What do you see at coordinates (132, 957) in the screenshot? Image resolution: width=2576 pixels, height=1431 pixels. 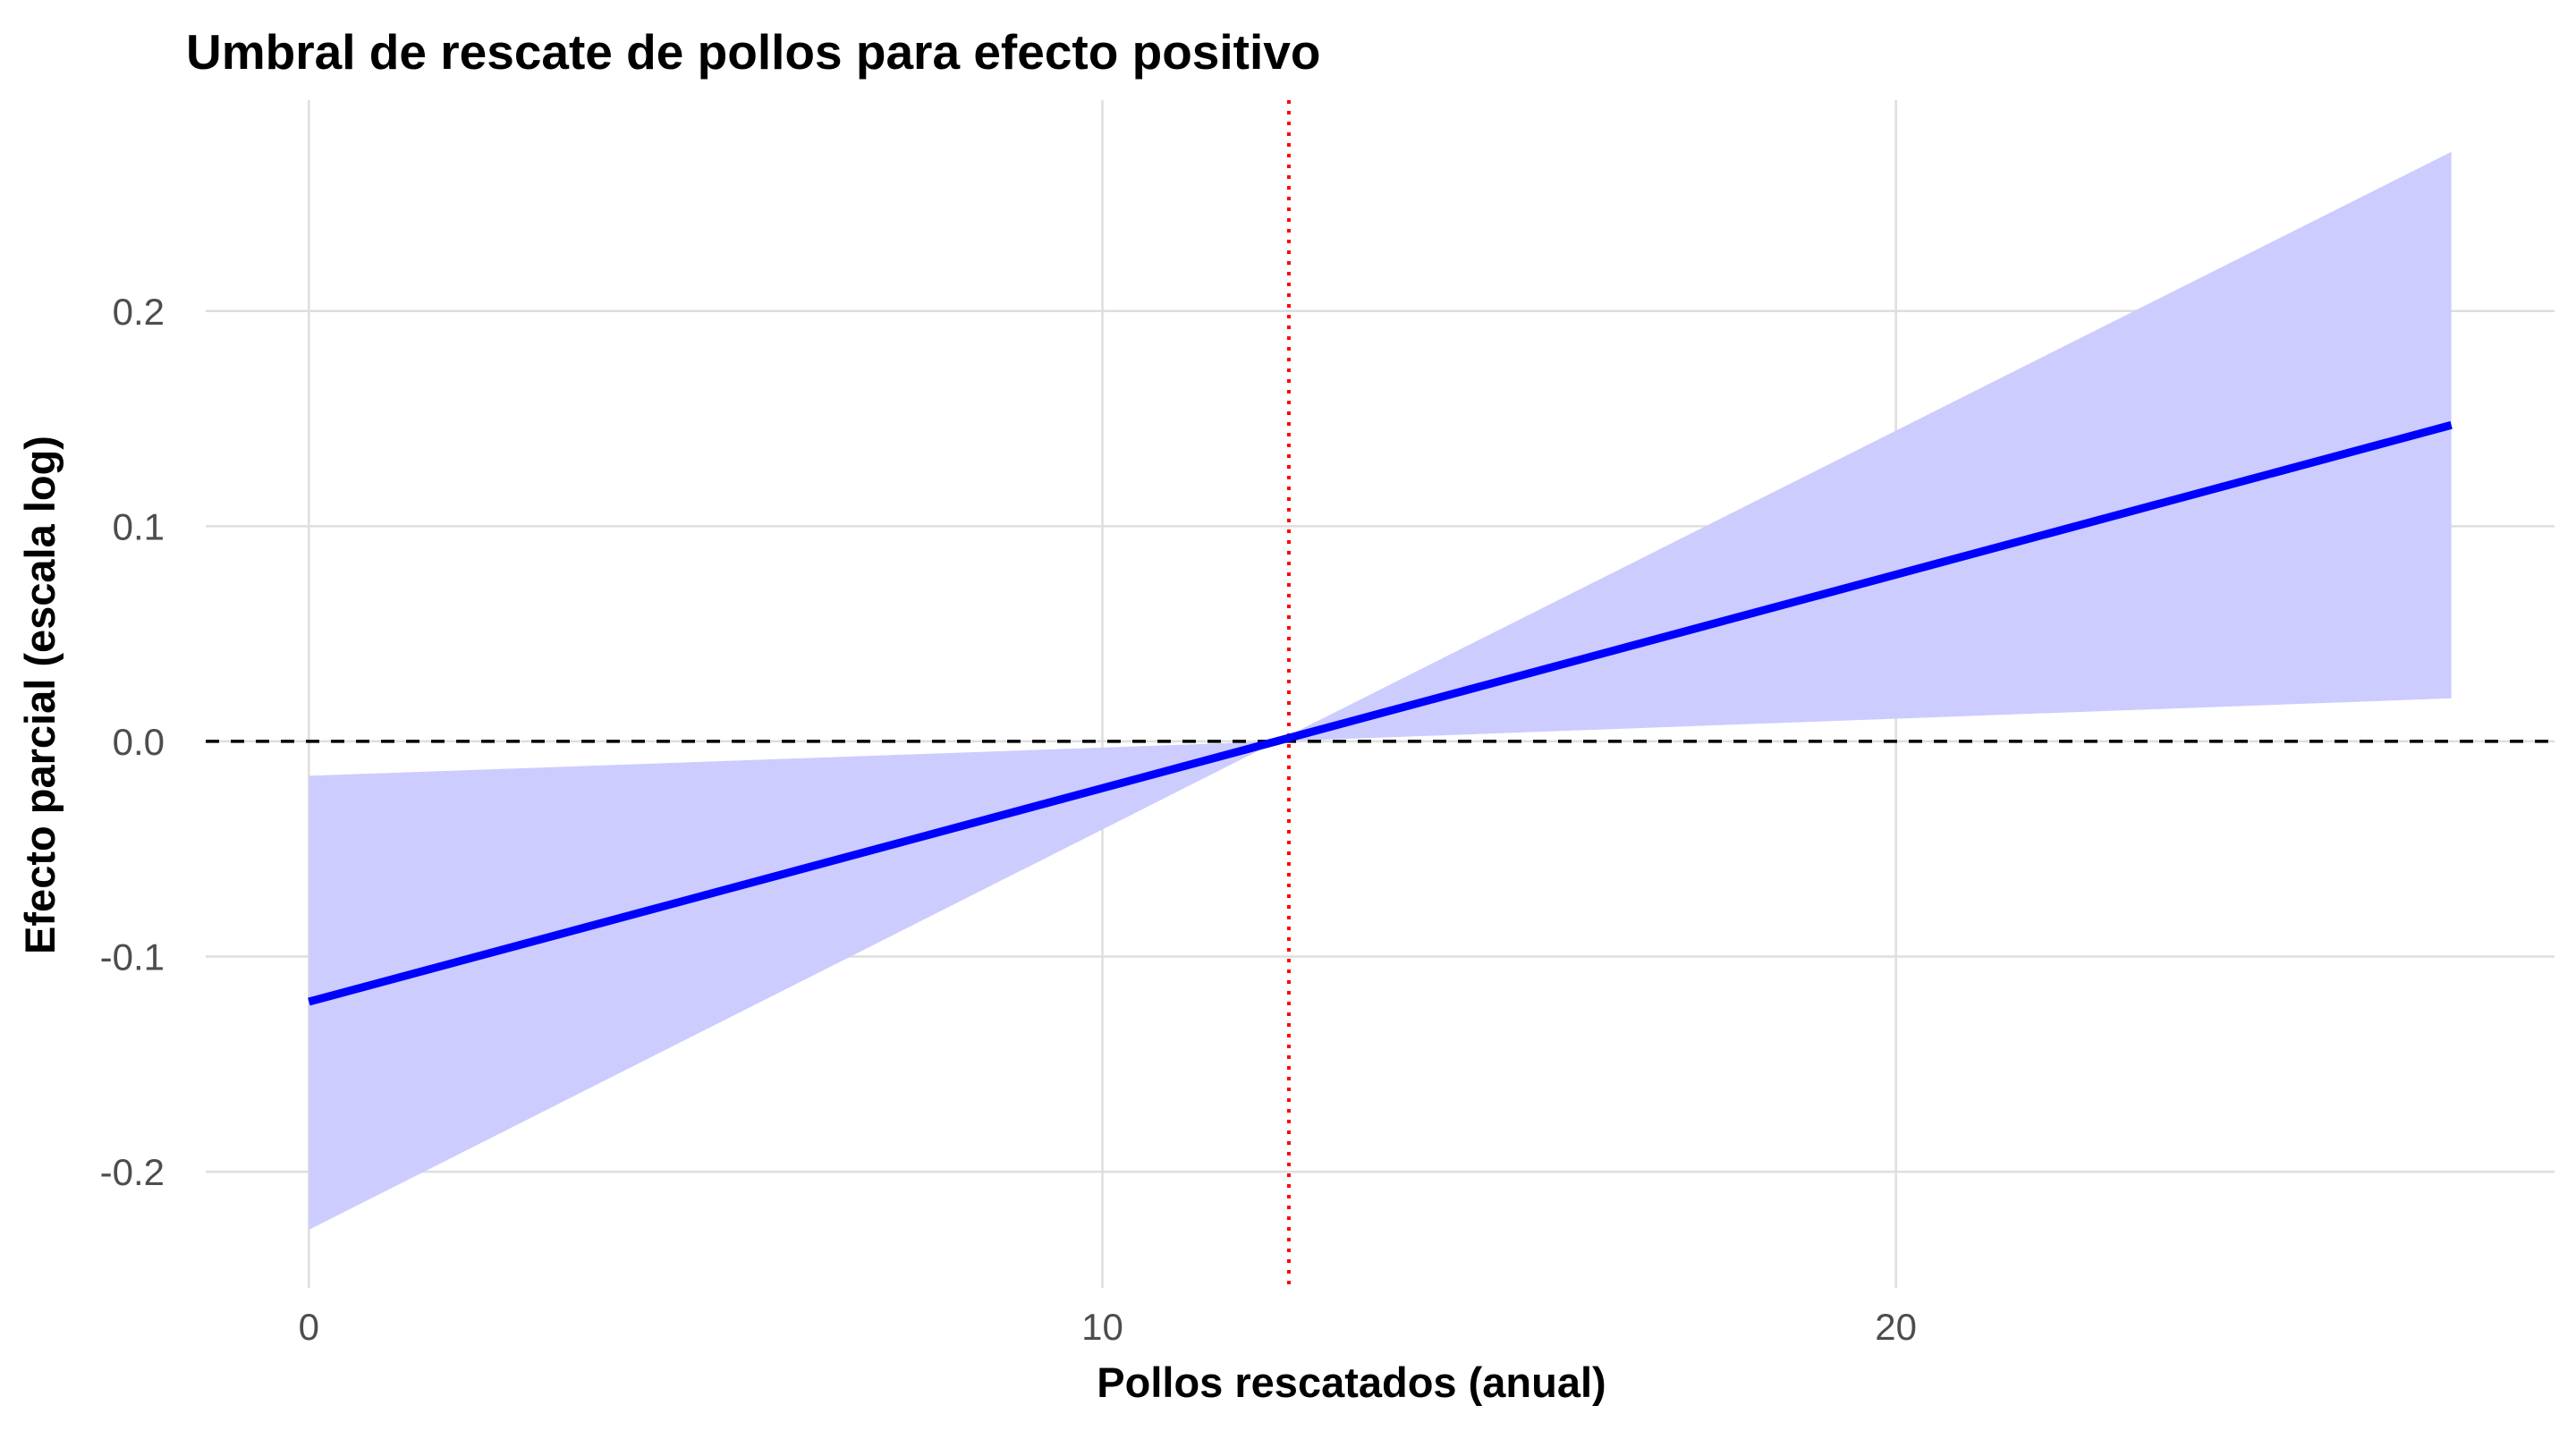 I see `y-tick-label: -0.1` at bounding box center [132, 957].